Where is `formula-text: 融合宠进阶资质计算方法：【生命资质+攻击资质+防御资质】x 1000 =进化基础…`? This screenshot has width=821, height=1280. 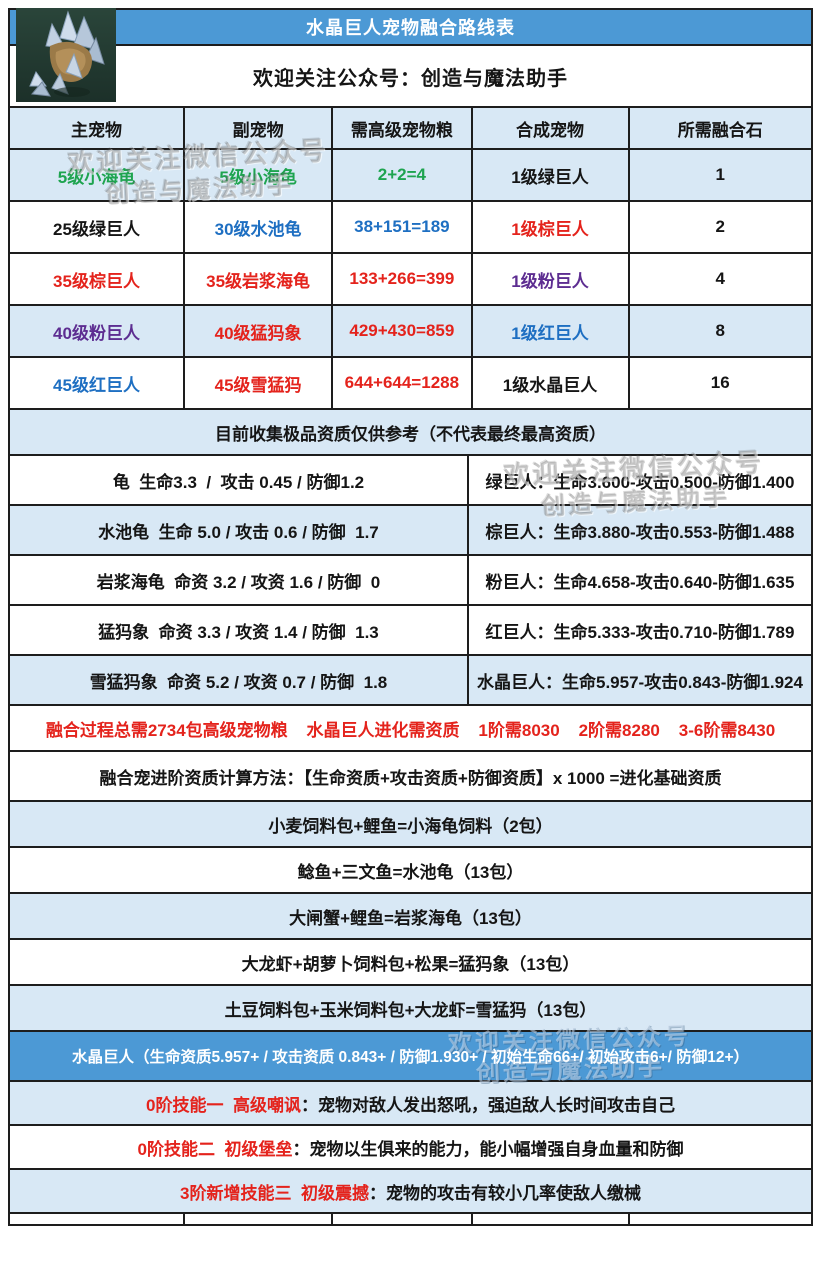 formula-text: 融合宠进阶资质计算方法：【生命资质+攻击资质+防御资质】x 1000 =进化基础… is located at coordinates (410, 778).